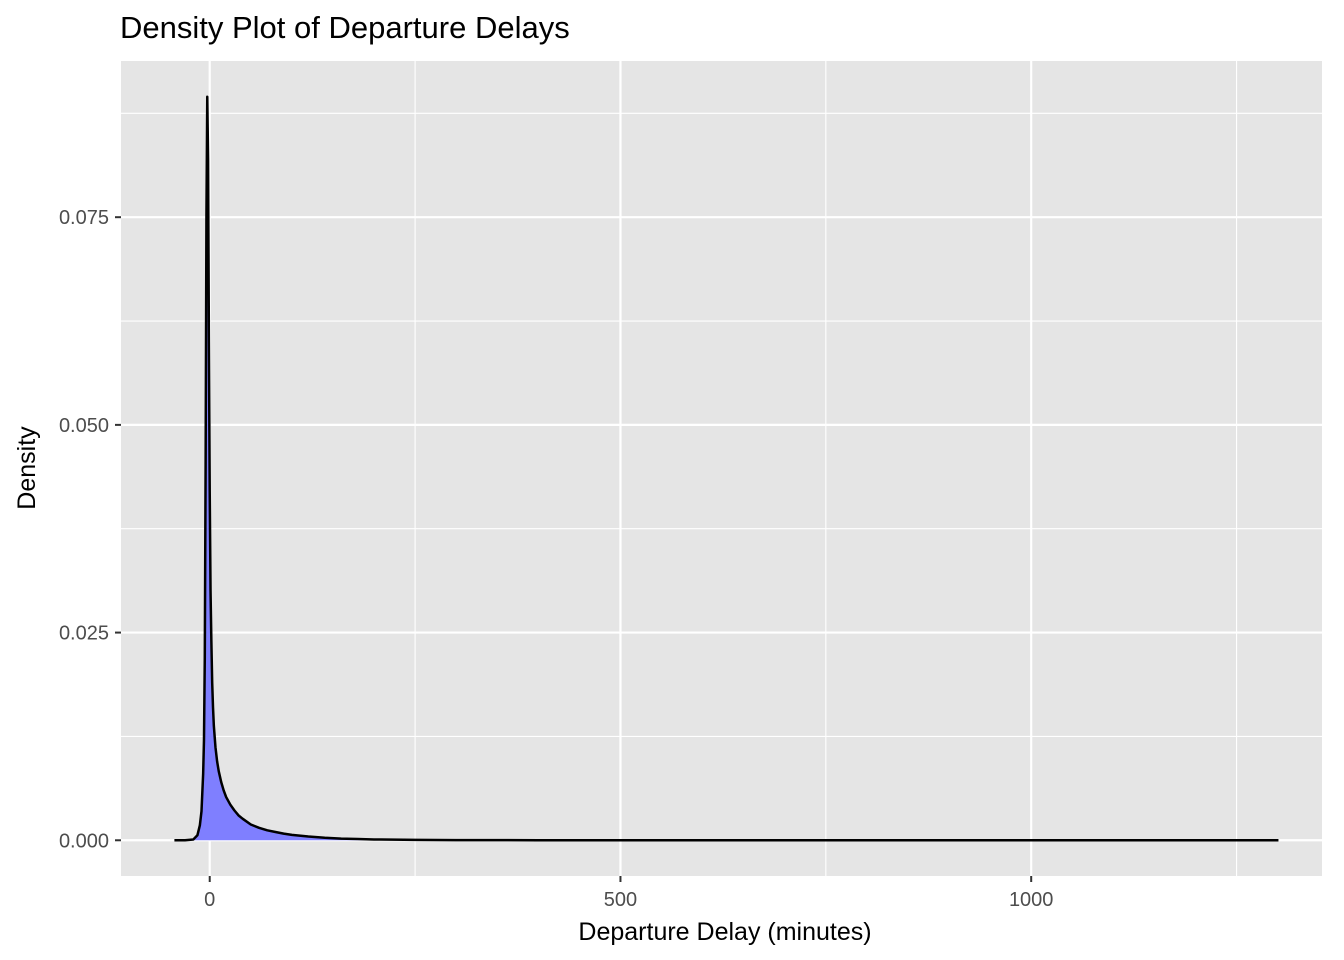 This screenshot has width=1344, height=960. I want to click on y-tick-label: 0.050, so click(84, 426).